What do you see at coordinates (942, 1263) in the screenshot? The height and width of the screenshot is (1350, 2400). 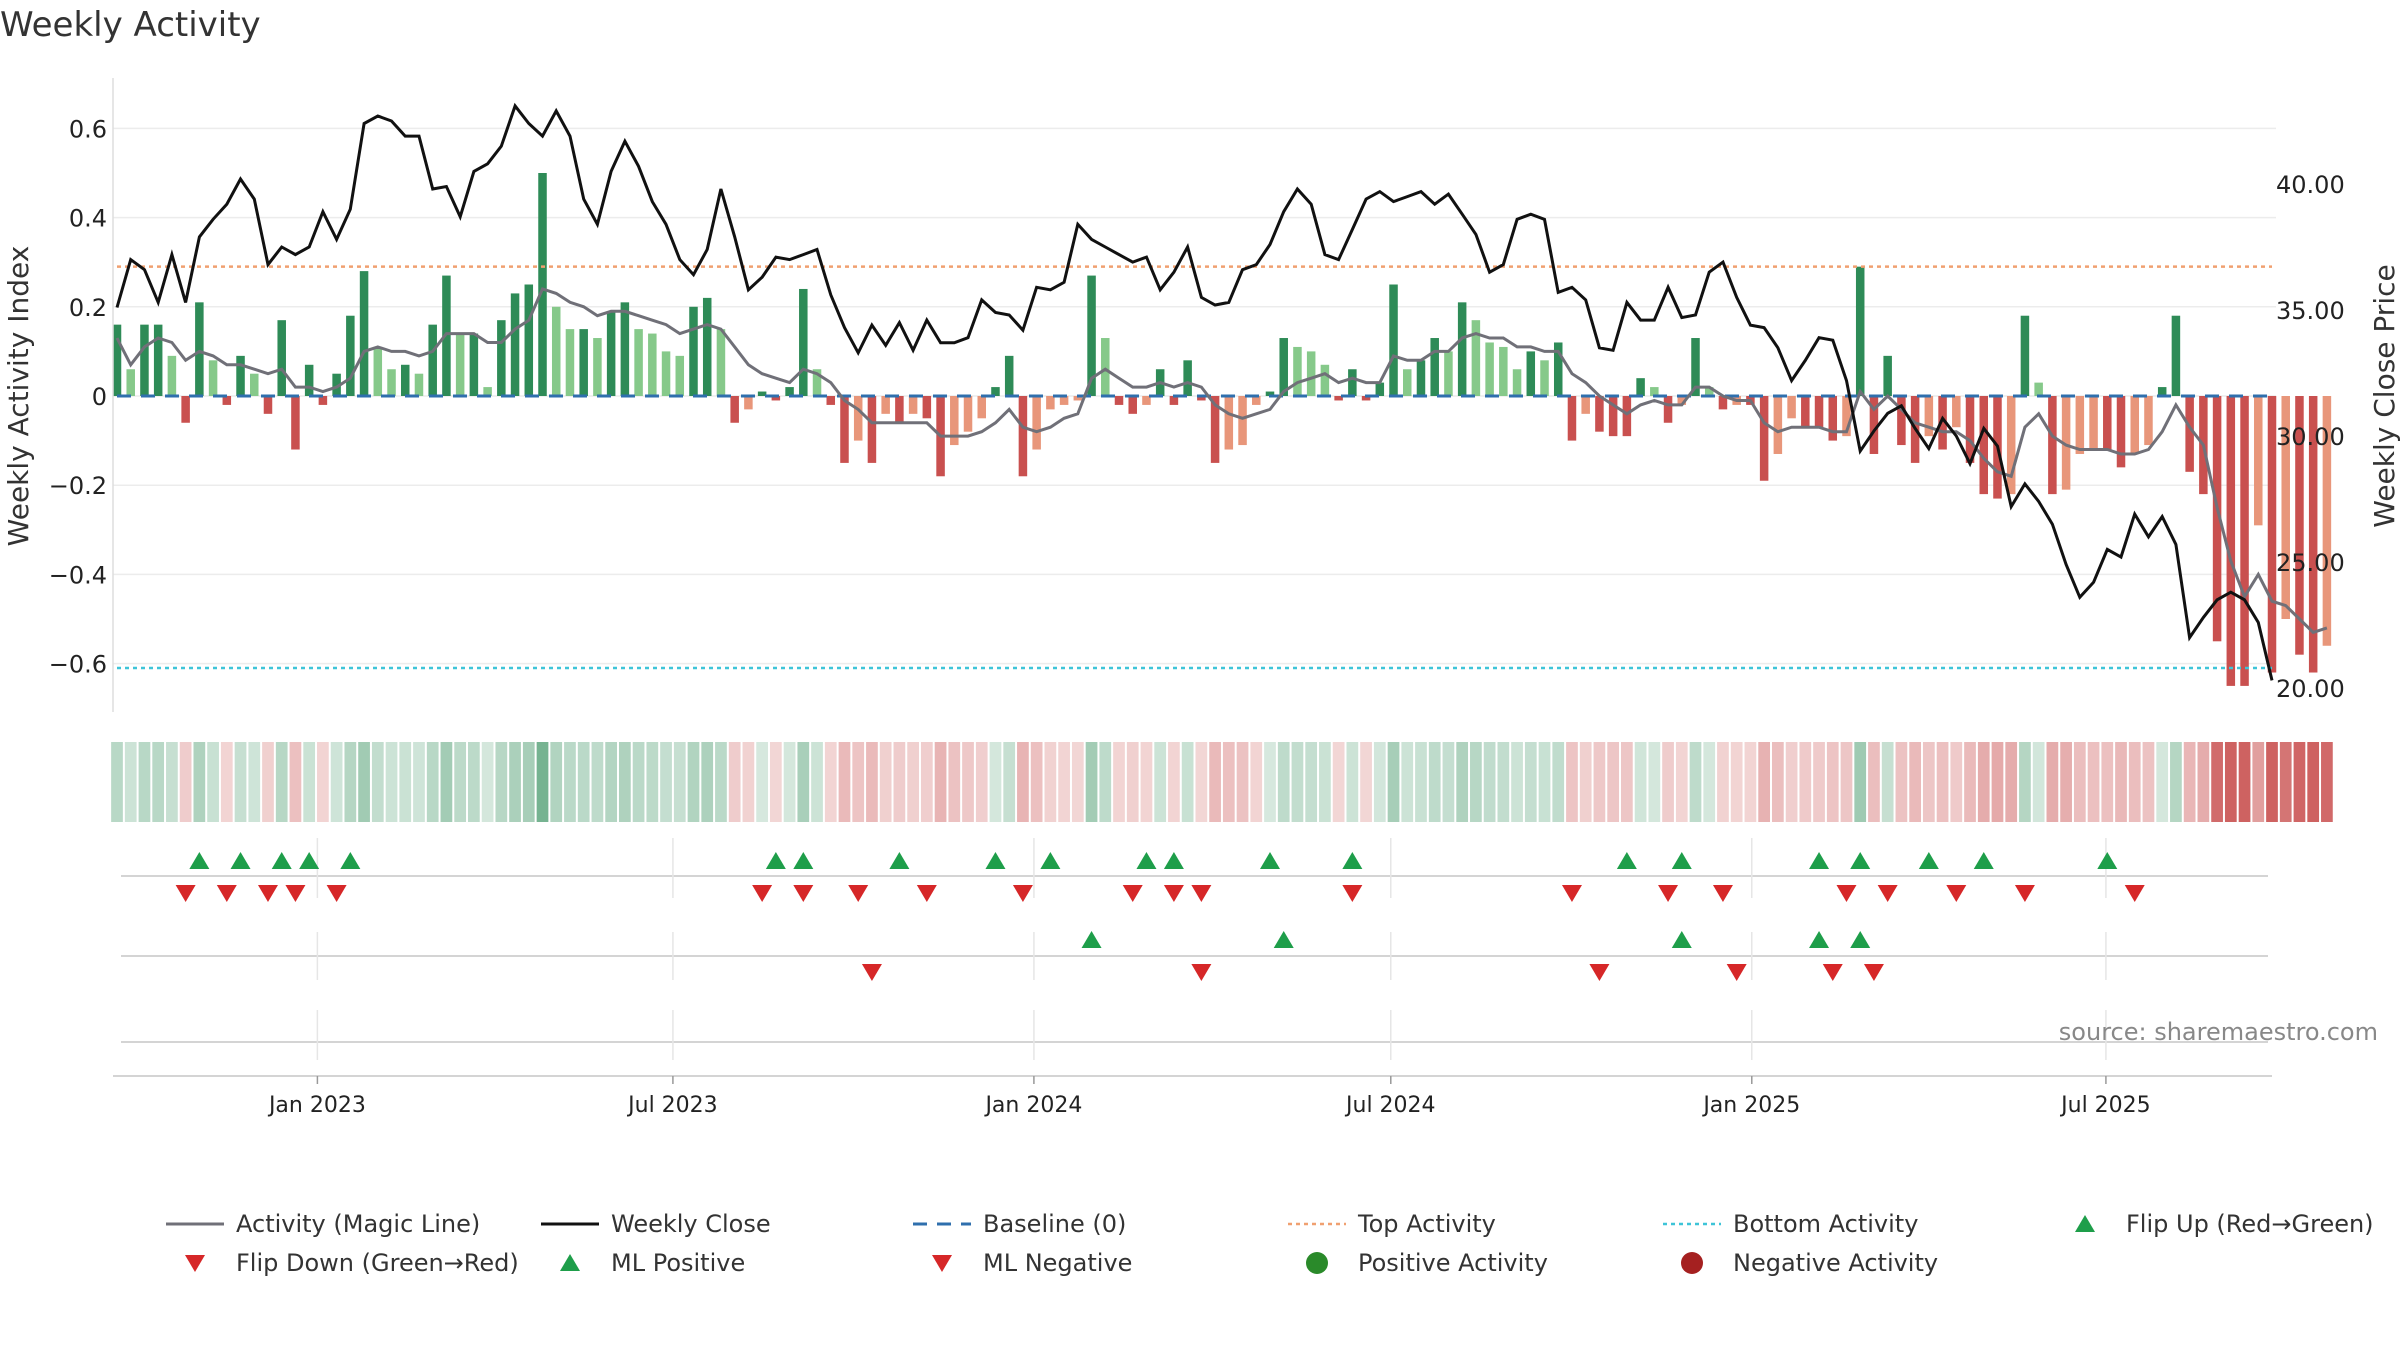 I see `legend-swatch-ml-negative` at bounding box center [942, 1263].